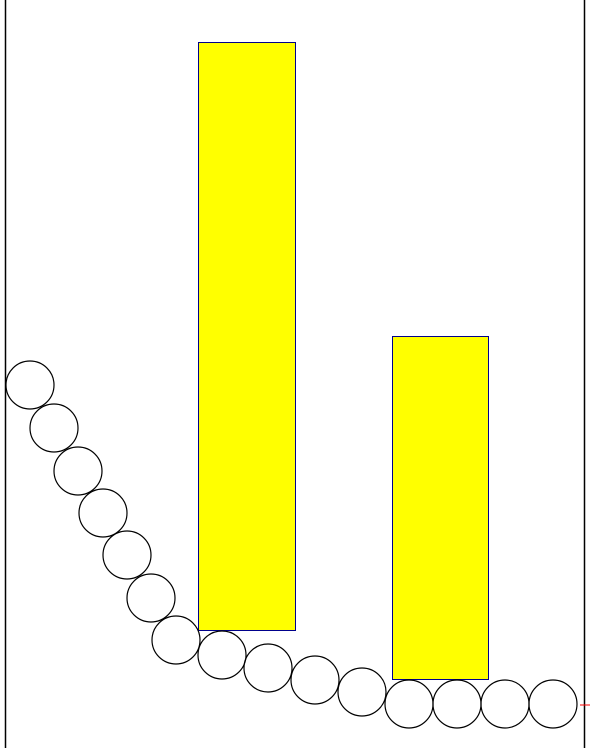 The height and width of the screenshot is (748, 590). What do you see at coordinates (440, 508) in the screenshot?
I see `bar-right` at bounding box center [440, 508].